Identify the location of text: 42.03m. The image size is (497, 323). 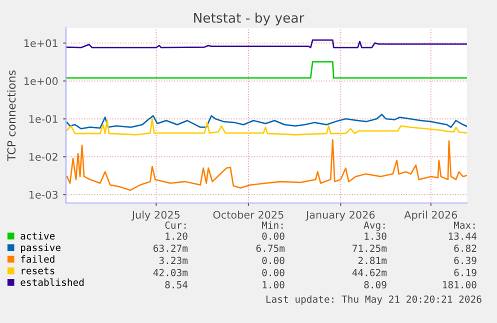
(170, 272).